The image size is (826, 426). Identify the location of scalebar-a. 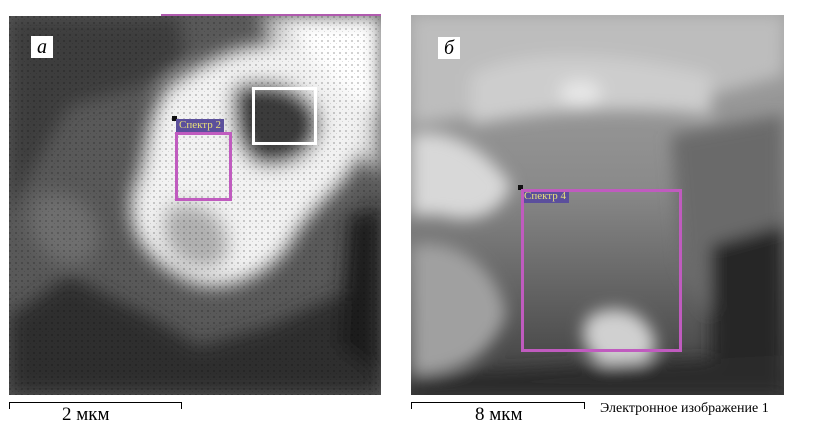
(95, 405).